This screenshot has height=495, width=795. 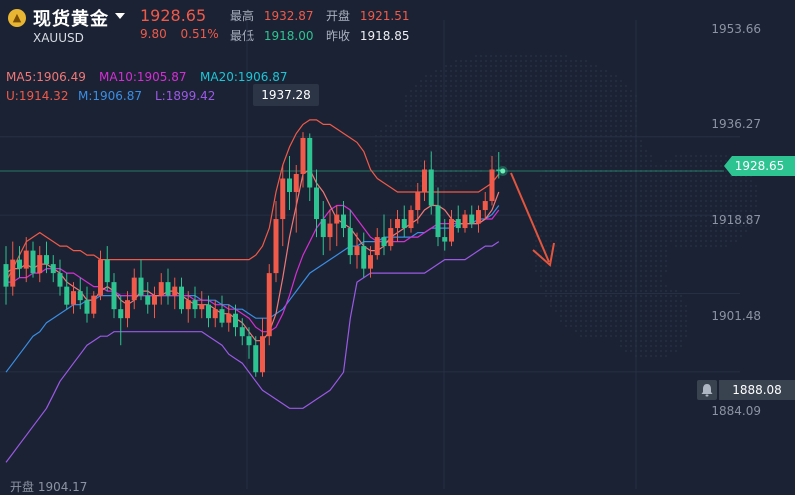 What do you see at coordinates (242, 36) in the screenshot?
I see `low-label: 最低` at bounding box center [242, 36].